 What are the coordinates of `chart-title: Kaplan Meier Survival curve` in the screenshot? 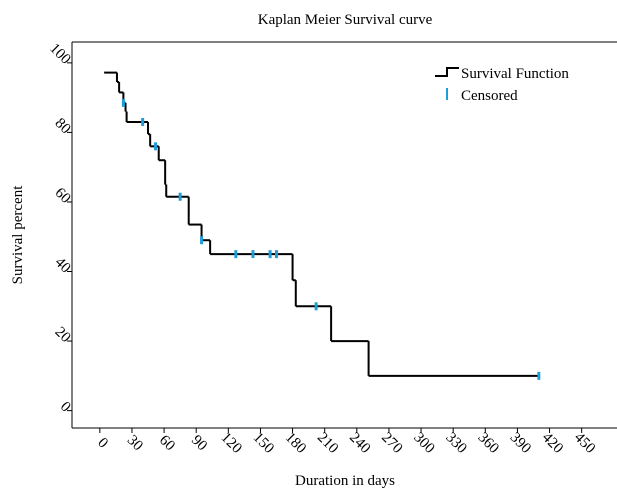 It's located at (345, 20).